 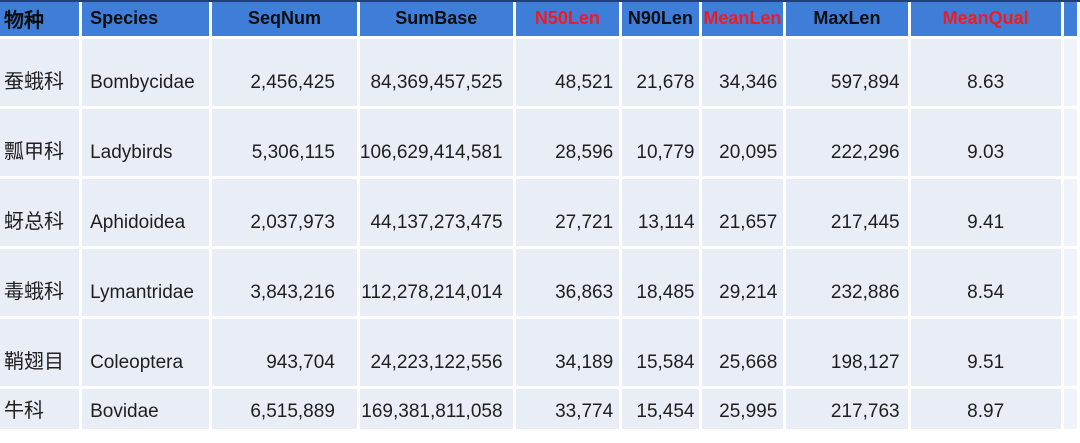 I want to click on cell: 9.51, so click(x=985, y=352).